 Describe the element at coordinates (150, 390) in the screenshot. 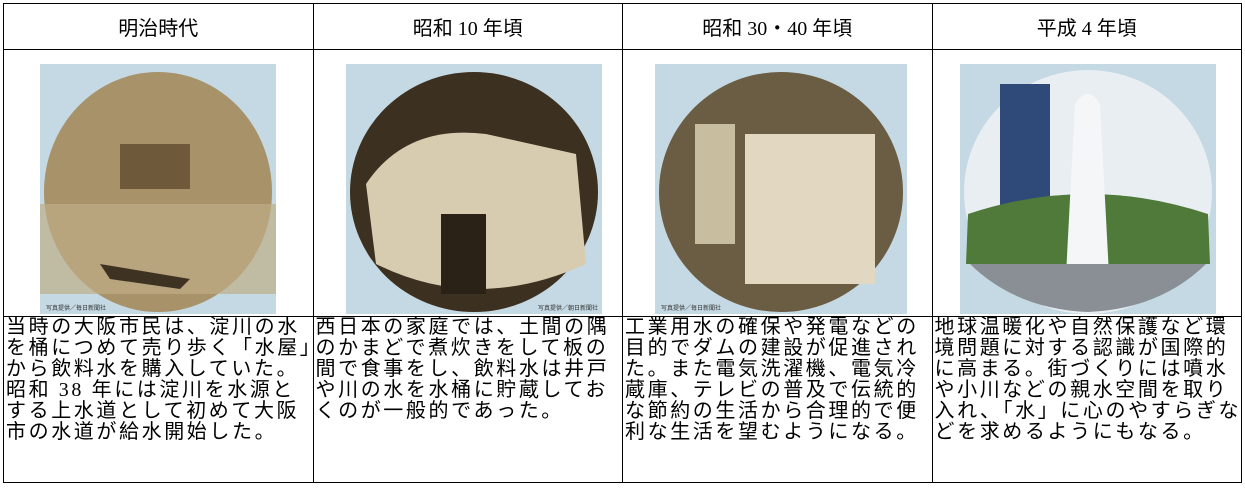

I see `desc-line: 昭和 38 年には淀川を水源と` at that location.